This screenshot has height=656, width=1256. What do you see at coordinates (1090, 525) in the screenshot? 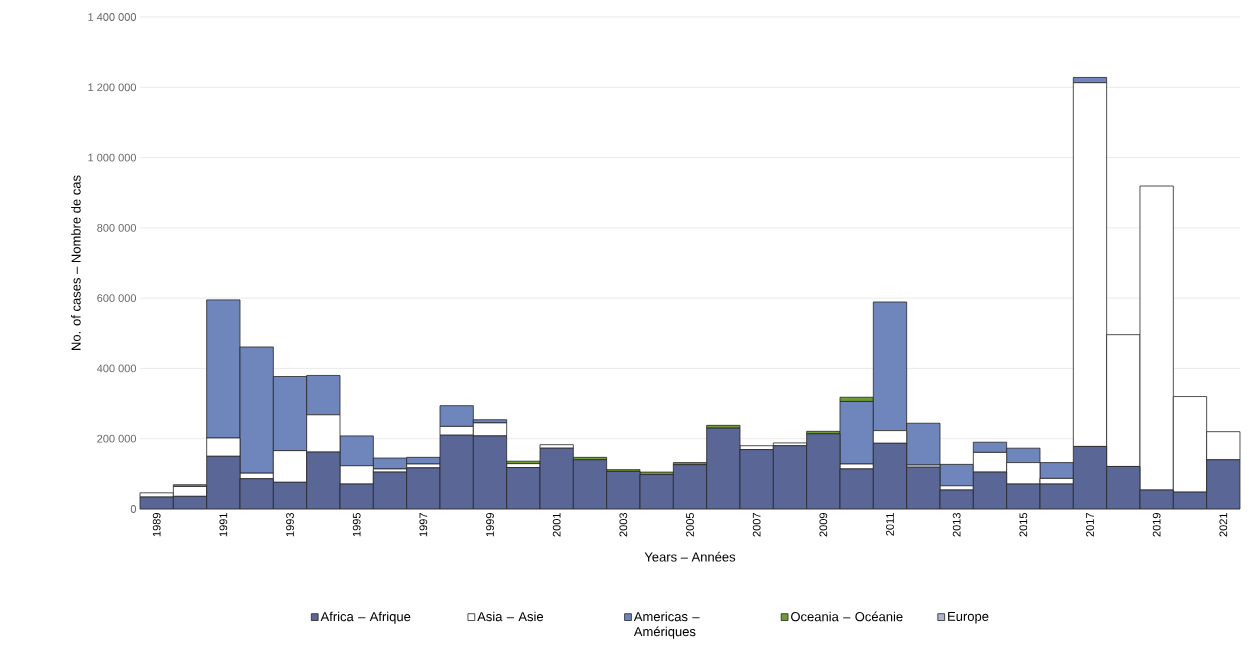
I see `x-tick-label: 2017` at bounding box center [1090, 525].